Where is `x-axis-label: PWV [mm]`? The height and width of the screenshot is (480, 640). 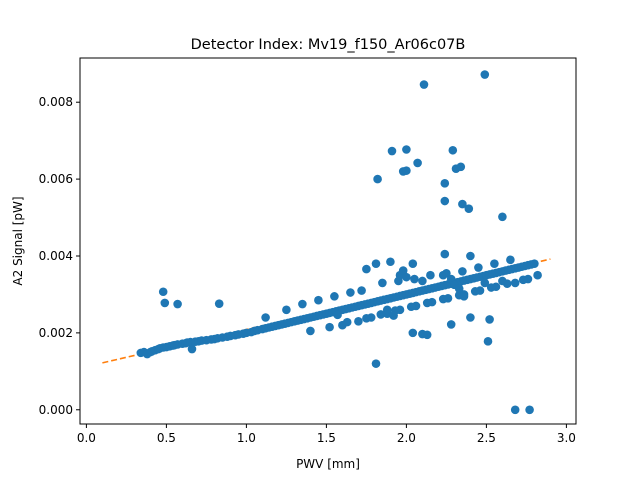 x-axis-label: PWV [mm] is located at coordinates (328, 464).